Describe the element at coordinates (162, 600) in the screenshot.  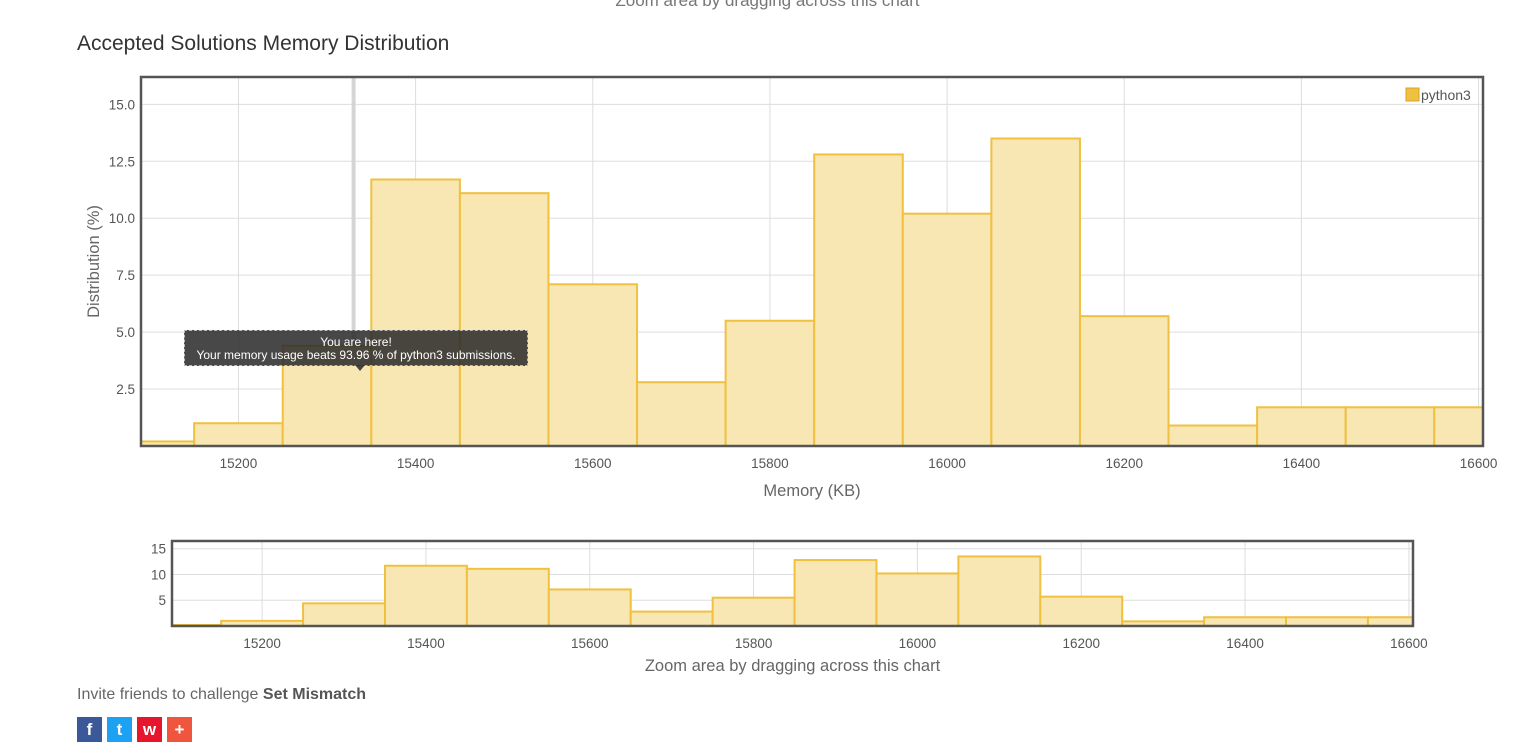
I see `y-tick-label: 5` at that location.